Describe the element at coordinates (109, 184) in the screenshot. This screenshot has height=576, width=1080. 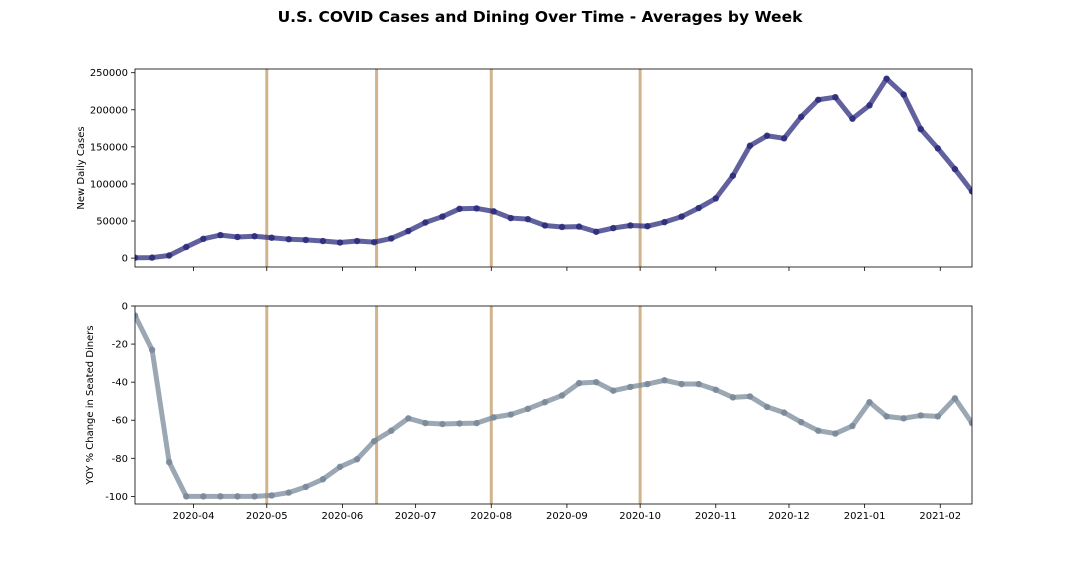
I see `y-tick-label: 100000` at that location.